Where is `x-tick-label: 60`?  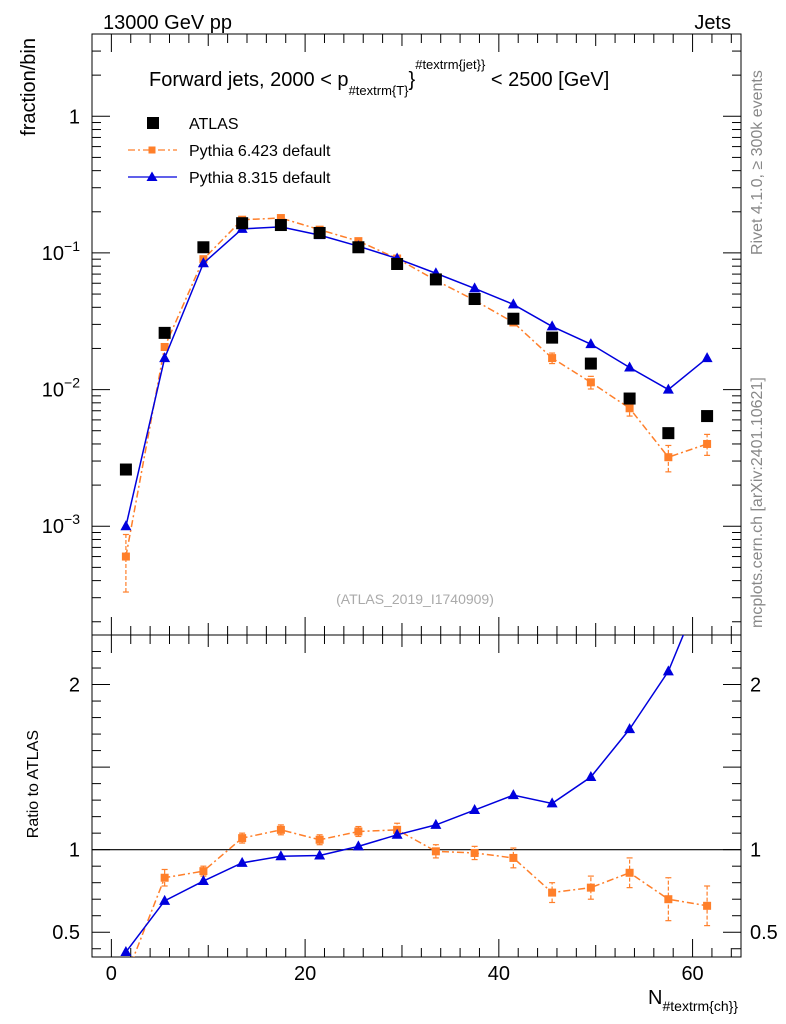 x-tick-label: 60 is located at coordinates (692, 974).